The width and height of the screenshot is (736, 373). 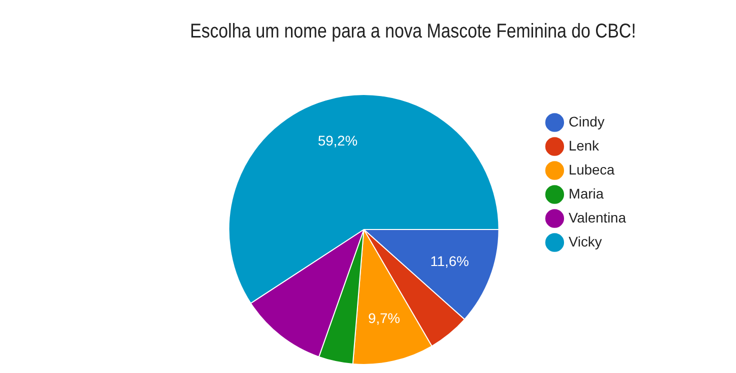 I want to click on chart-title: Escolha um nome para a nova Mascote Feminina do CBC!, so click(x=413, y=30).